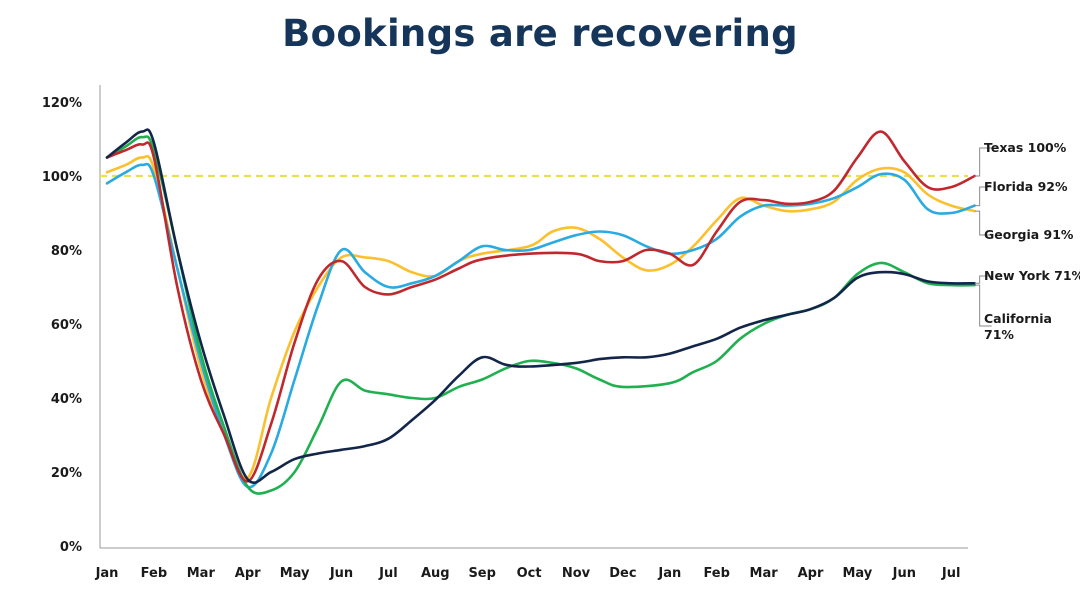 This screenshot has height=601, width=1080. Describe the element at coordinates (1025, 147) in the screenshot. I see `annotation-label: Texas 100%` at that location.